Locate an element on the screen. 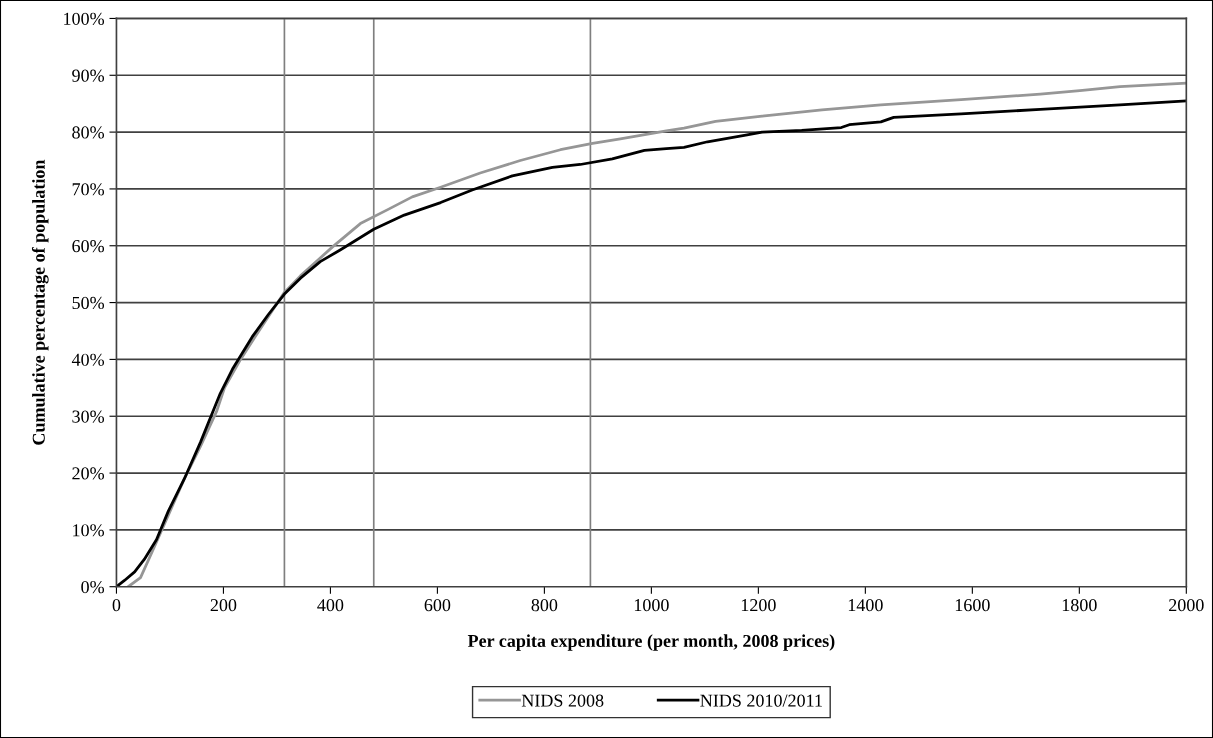 This screenshot has width=1213, height=738. y-tick-label: 10% is located at coordinates (89, 530).